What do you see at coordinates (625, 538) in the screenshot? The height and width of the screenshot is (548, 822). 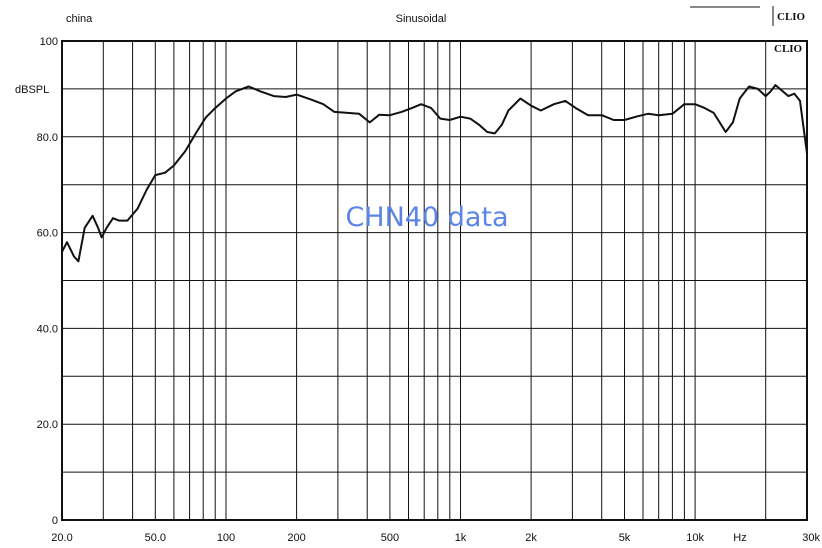 I see `x-tick-label: 5k` at bounding box center [625, 538].